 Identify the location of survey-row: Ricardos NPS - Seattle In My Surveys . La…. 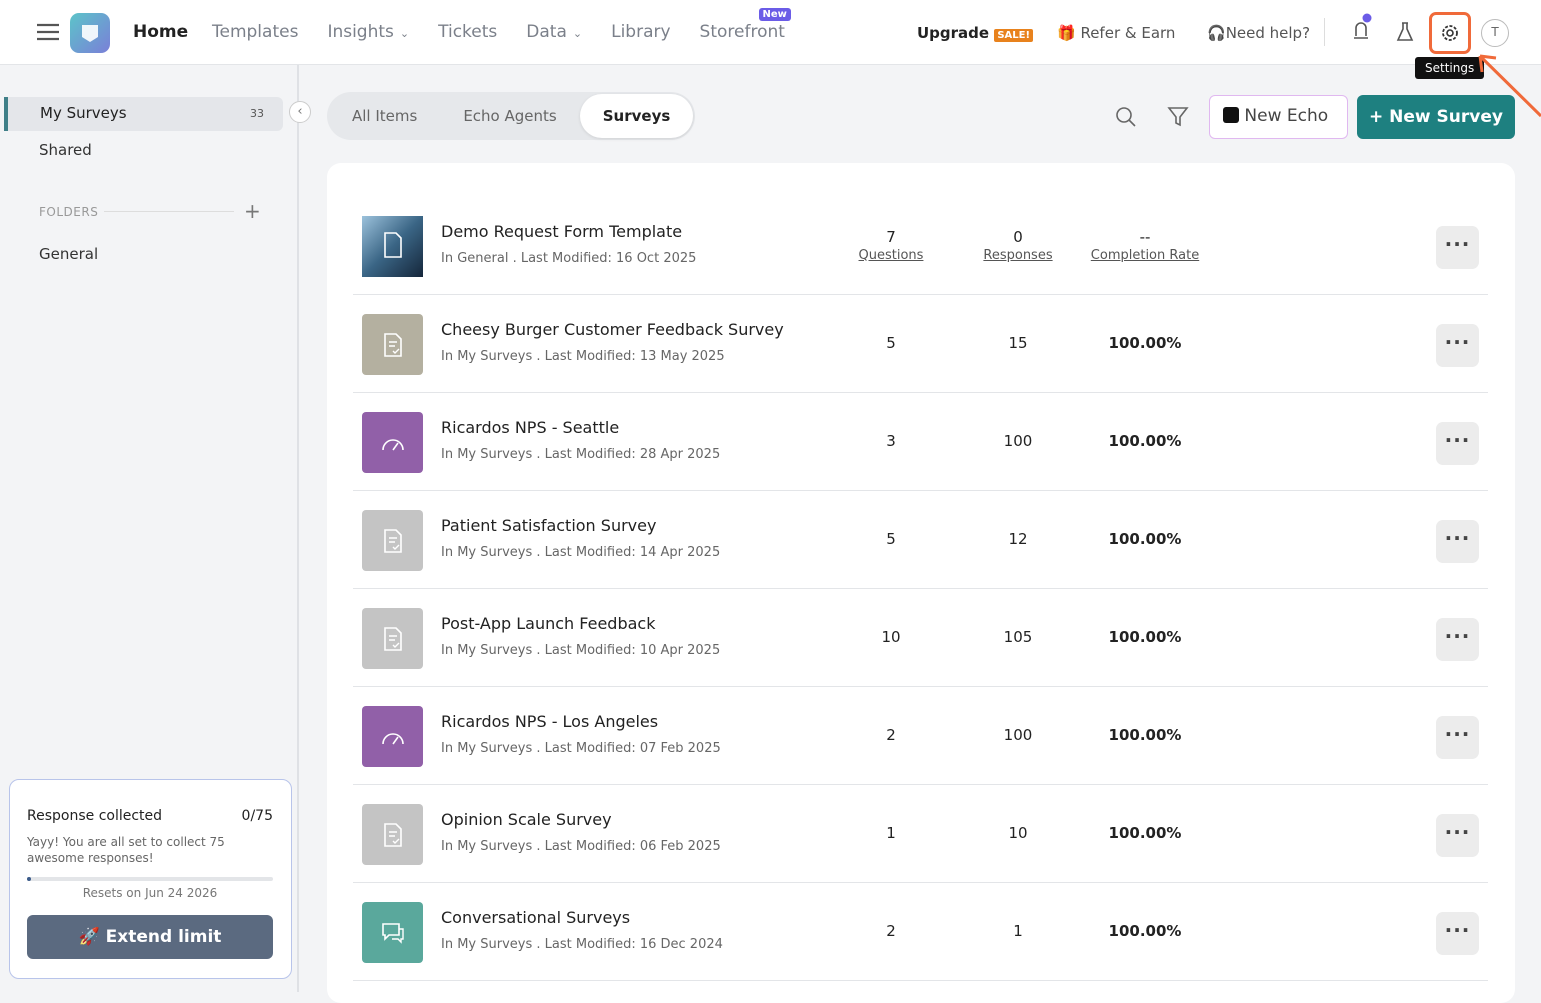
(920, 442).